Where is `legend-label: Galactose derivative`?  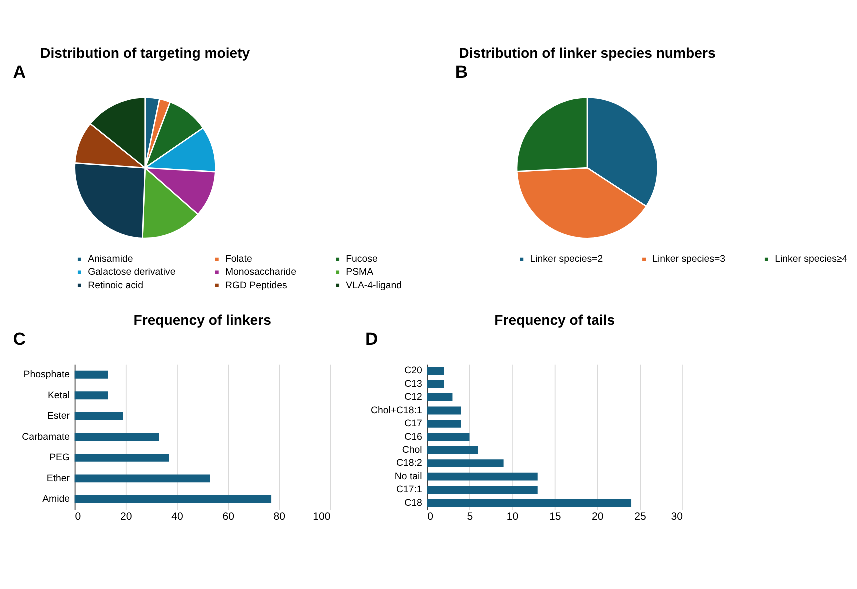 legend-label: Galactose derivative is located at coordinates (132, 272).